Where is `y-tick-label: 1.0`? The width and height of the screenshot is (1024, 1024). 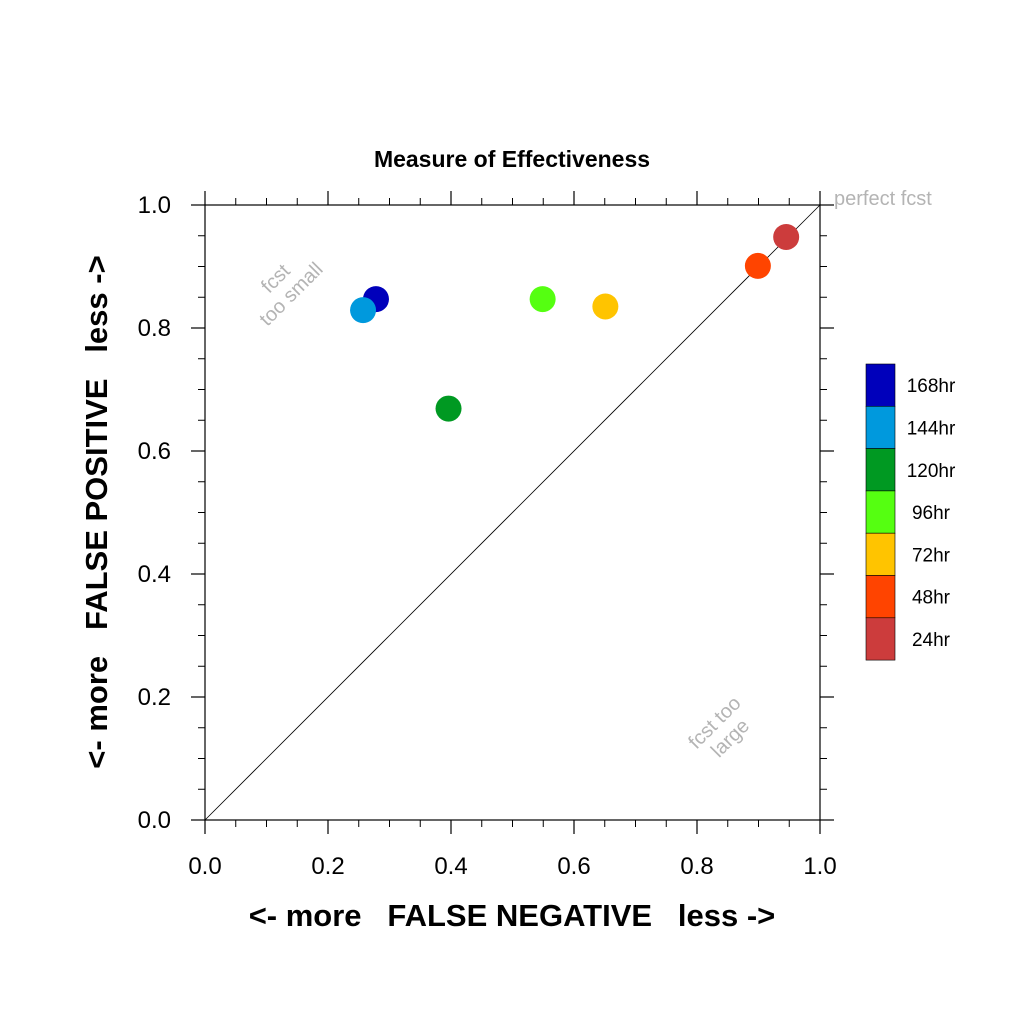 y-tick-label: 1.0 is located at coordinates (154, 205).